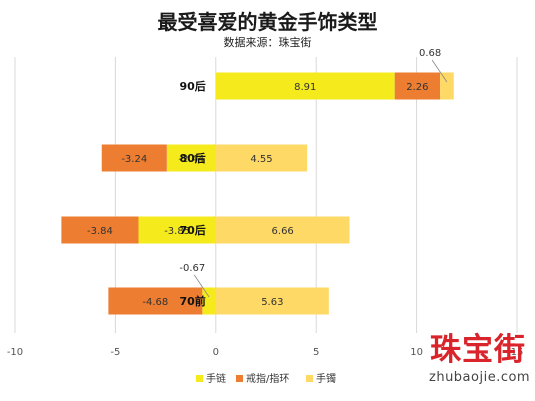  I want to click on data-label: -2.44, so click(191, 159).